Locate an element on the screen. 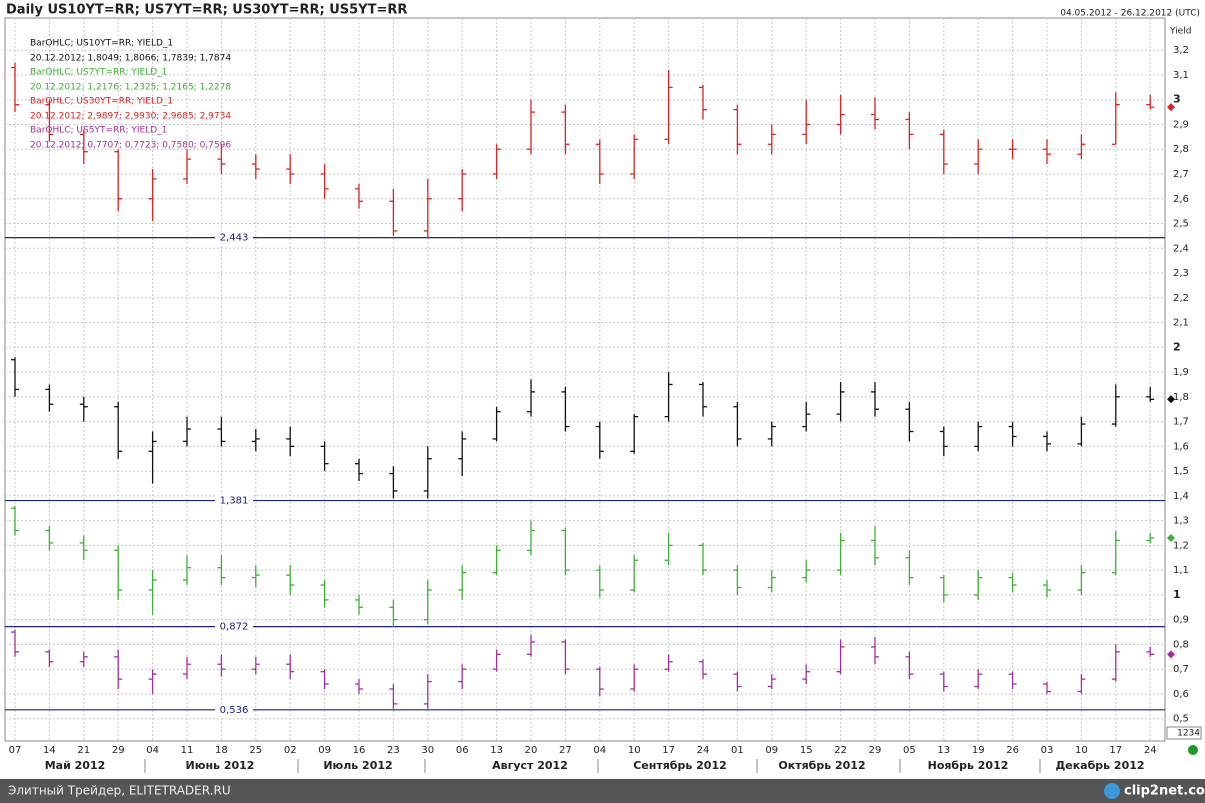 The image size is (1205, 803). y-tick-label: 2,9 is located at coordinates (1181, 124).